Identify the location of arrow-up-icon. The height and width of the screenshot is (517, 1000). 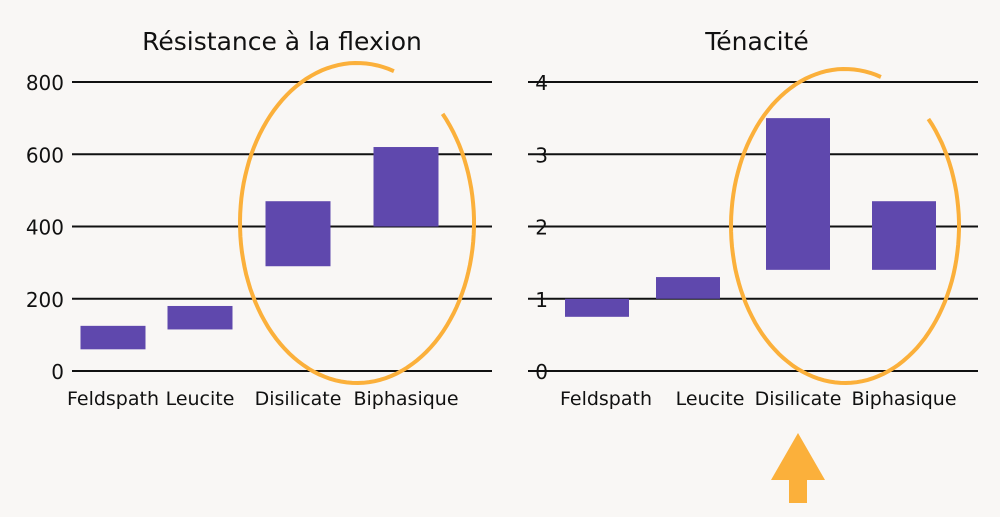
(798, 468).